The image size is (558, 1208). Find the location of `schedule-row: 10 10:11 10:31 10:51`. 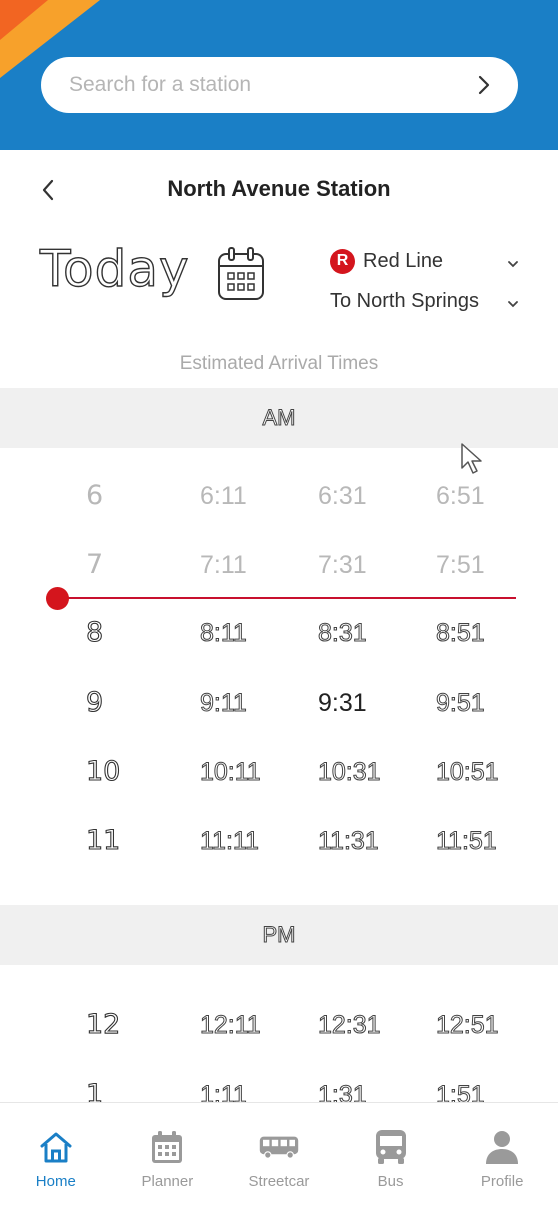

schedule-row: 10 10:11 10:31 10:51 is located at coordinates (279, 772).